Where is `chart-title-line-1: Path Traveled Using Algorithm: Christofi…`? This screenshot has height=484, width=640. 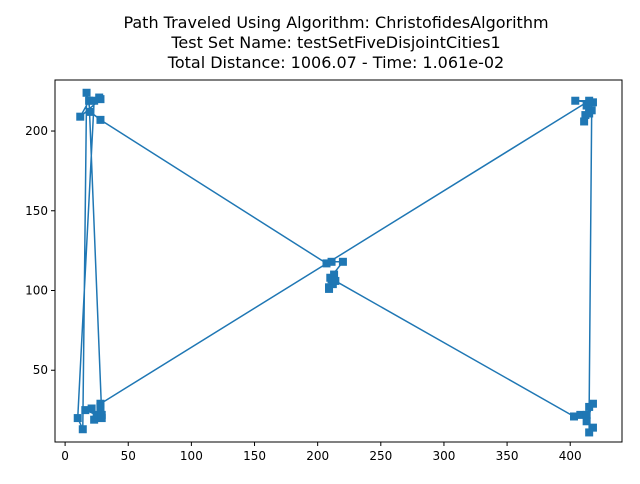 chart-title-line-1: Path Traveled Using Algorithm: Christofi… is located at coordinates (335, 22).